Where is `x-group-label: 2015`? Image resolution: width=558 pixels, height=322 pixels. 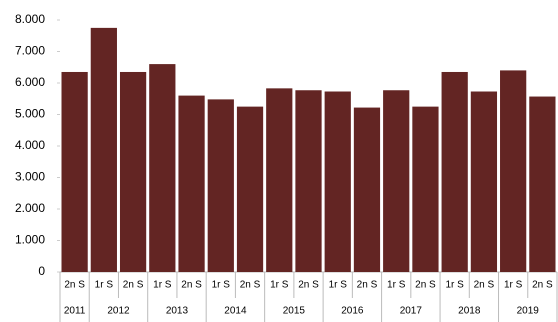
x-group-label: 2015 is located at coordinates (294, 311).